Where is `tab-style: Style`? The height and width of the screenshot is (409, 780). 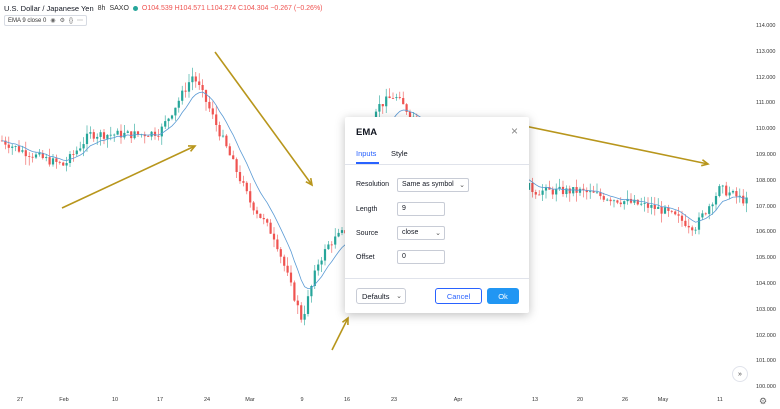 tab-style: Style is located at coordinates (399, 153).